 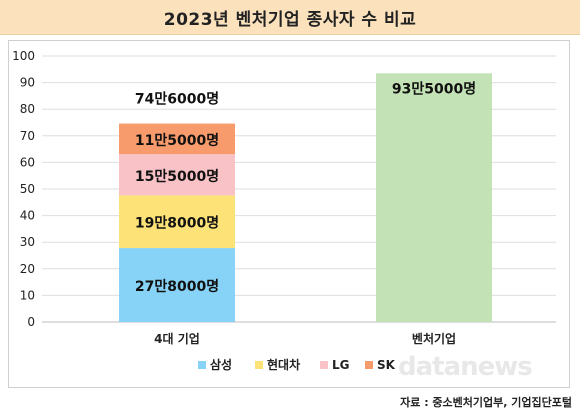 I want to click on legend-label: 삼성, so click(x=221, y=364).